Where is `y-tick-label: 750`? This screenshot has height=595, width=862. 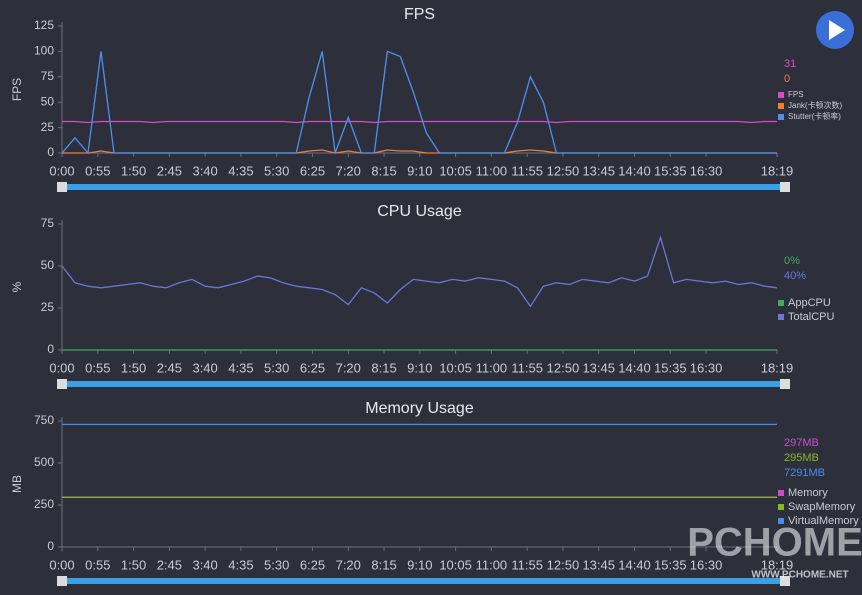 y-tick-label: 750 is located at coordinates (44, 420).